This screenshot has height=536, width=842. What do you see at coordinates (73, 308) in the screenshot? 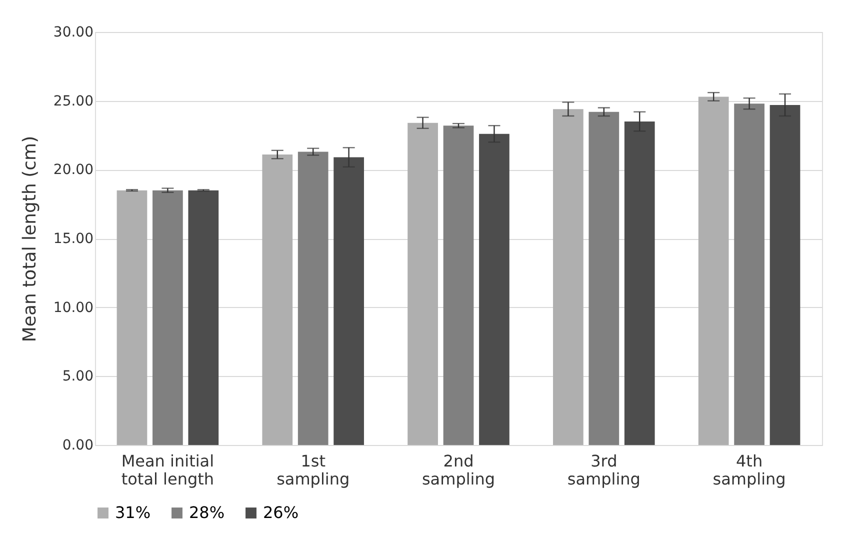
I see `y-tick-label: 10.00` at bounding box center [73, 308].